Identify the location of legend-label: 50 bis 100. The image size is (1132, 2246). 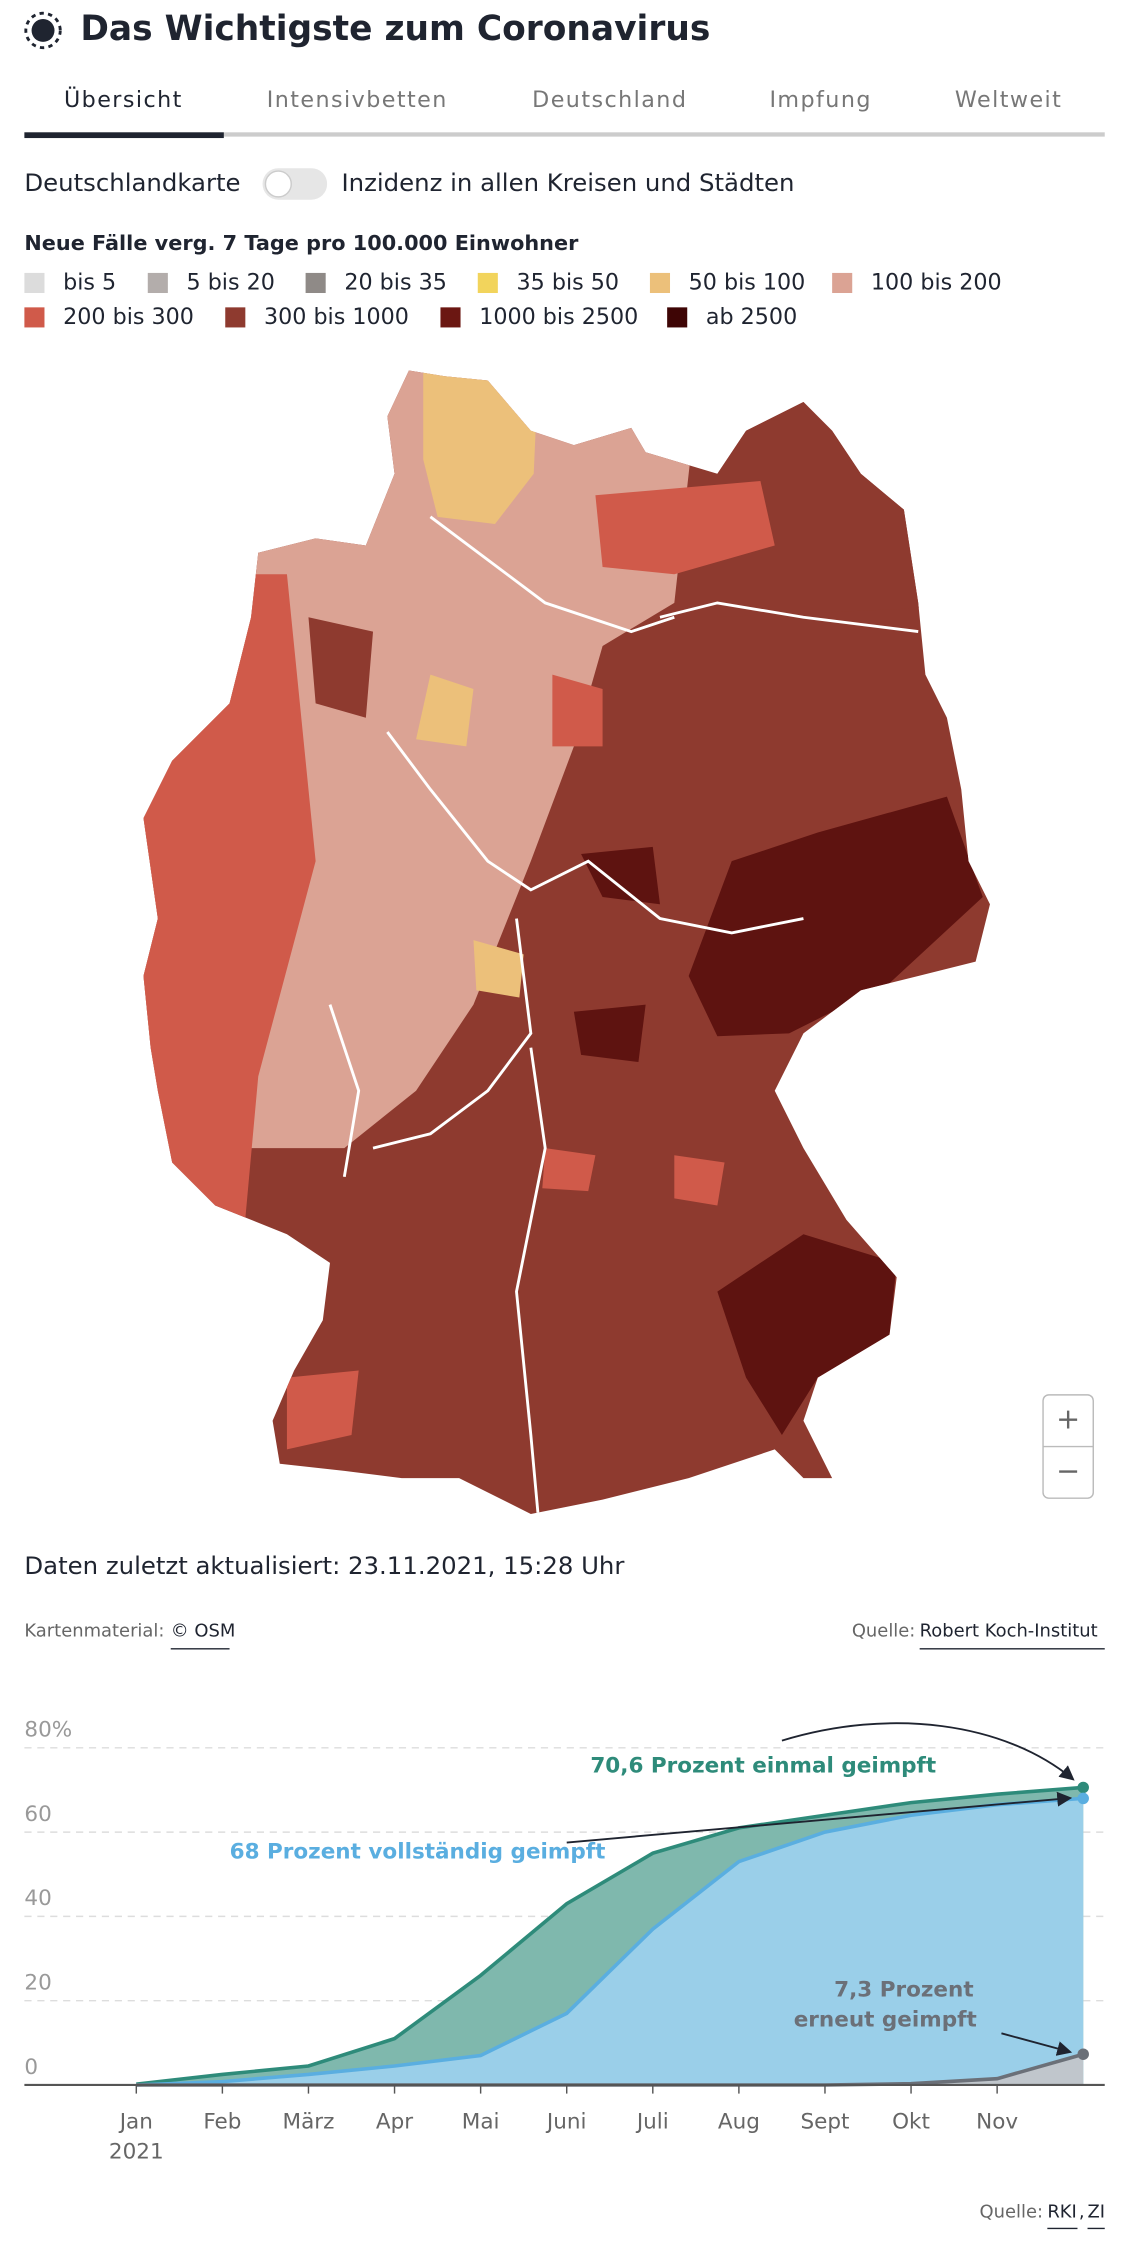
(747, 282).